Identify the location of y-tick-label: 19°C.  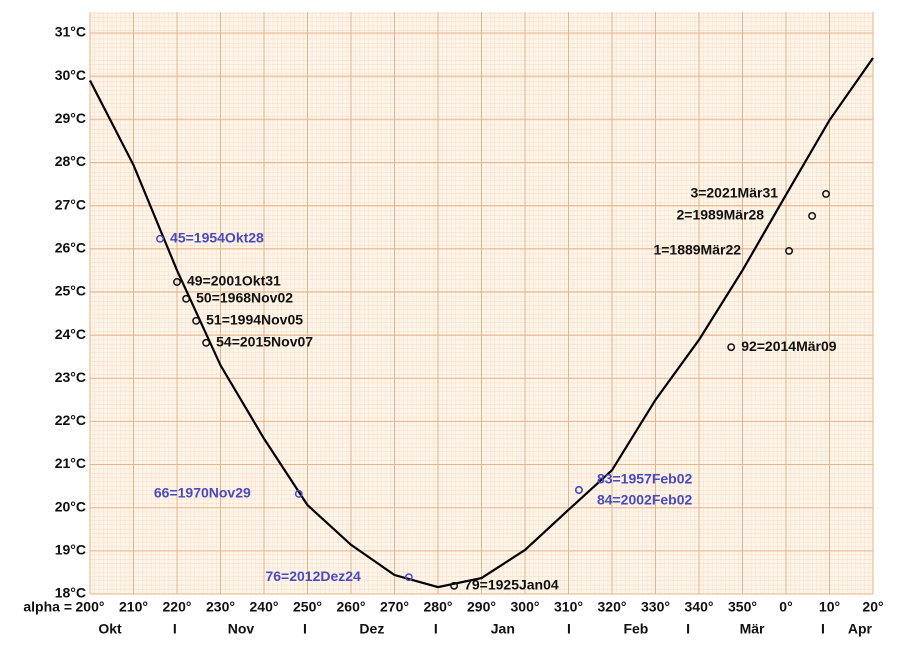
(70, 550).